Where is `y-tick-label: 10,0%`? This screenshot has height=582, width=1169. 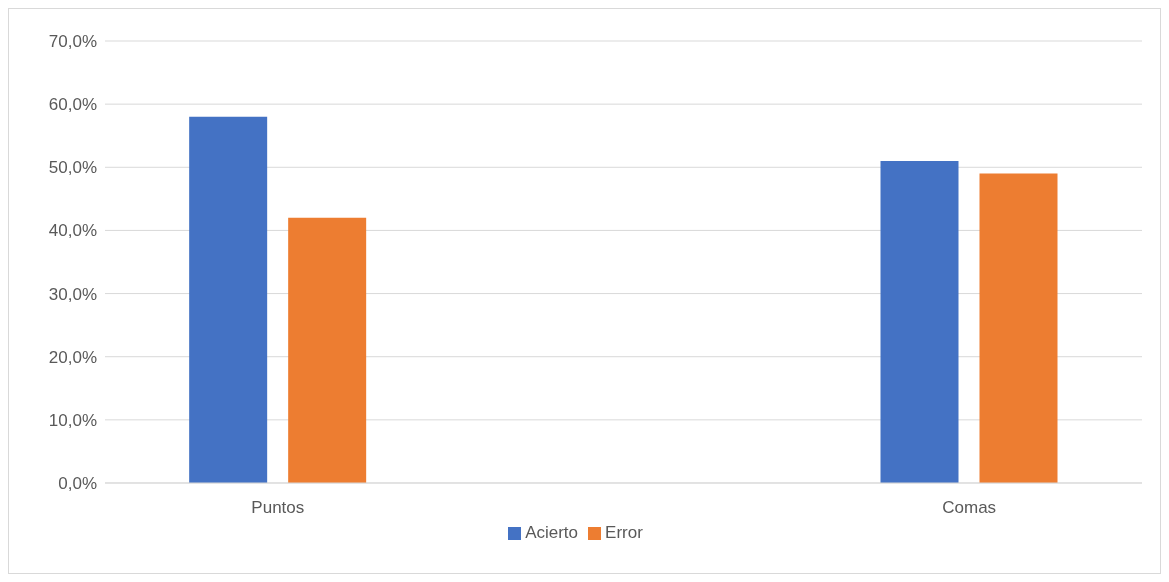 y-tick-label: 10,0% is located at coordinates (72, 420).